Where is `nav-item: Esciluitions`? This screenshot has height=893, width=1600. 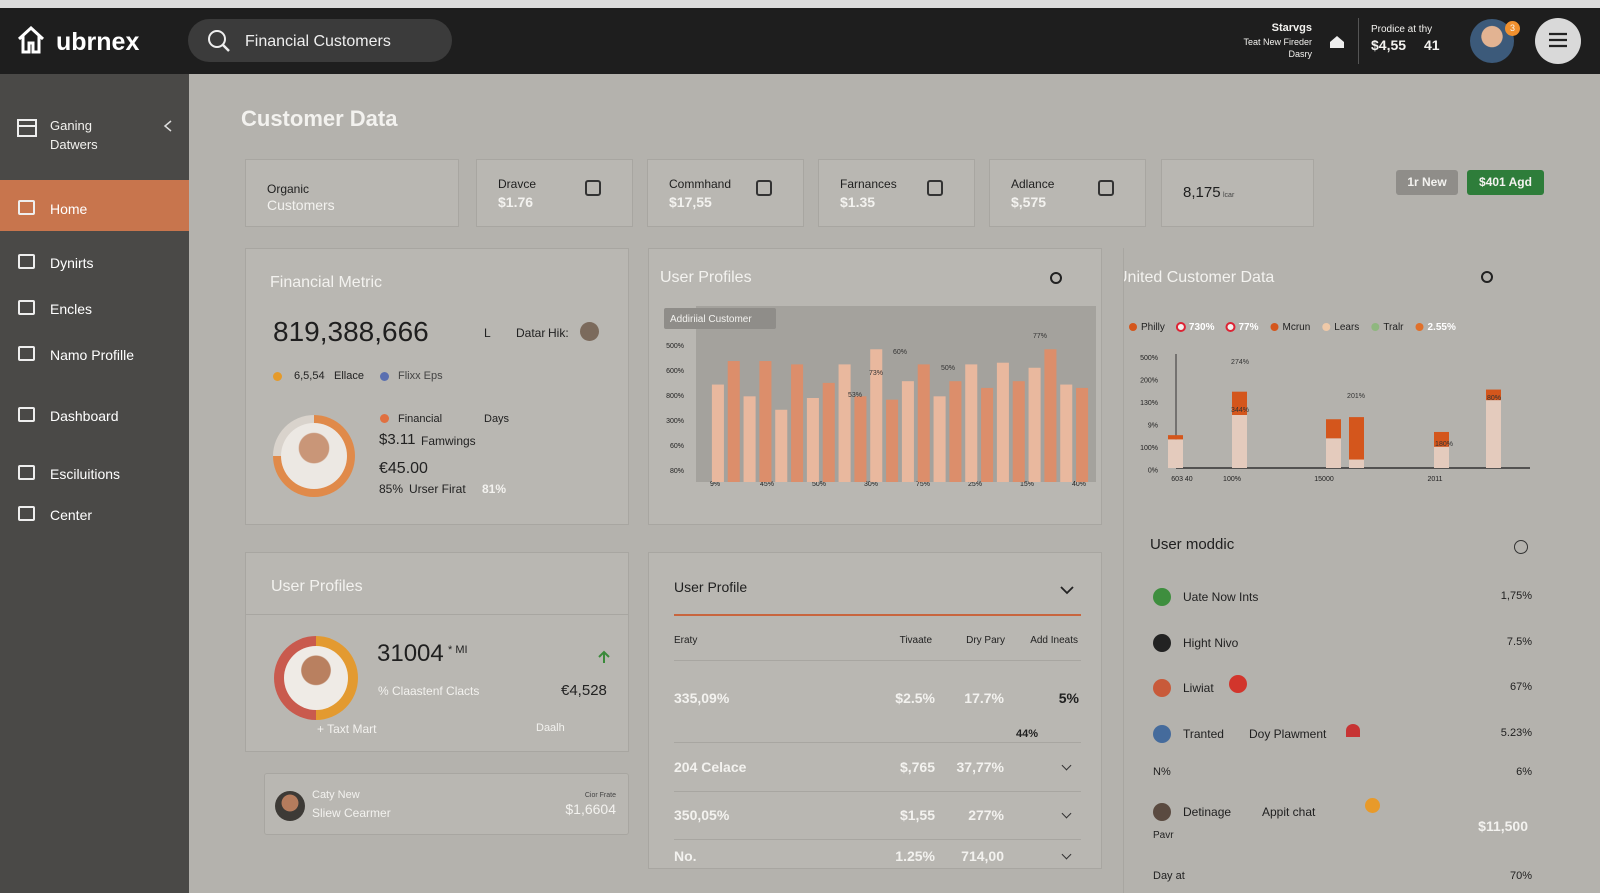 nav-item: Esciluitions is located at coordinates (85, 474).